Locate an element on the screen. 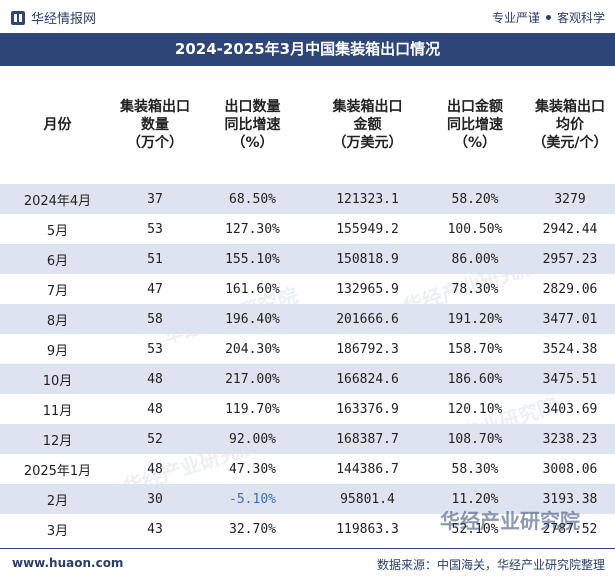  cell-amount: 132965.9 is located at coordinates (367, 289).